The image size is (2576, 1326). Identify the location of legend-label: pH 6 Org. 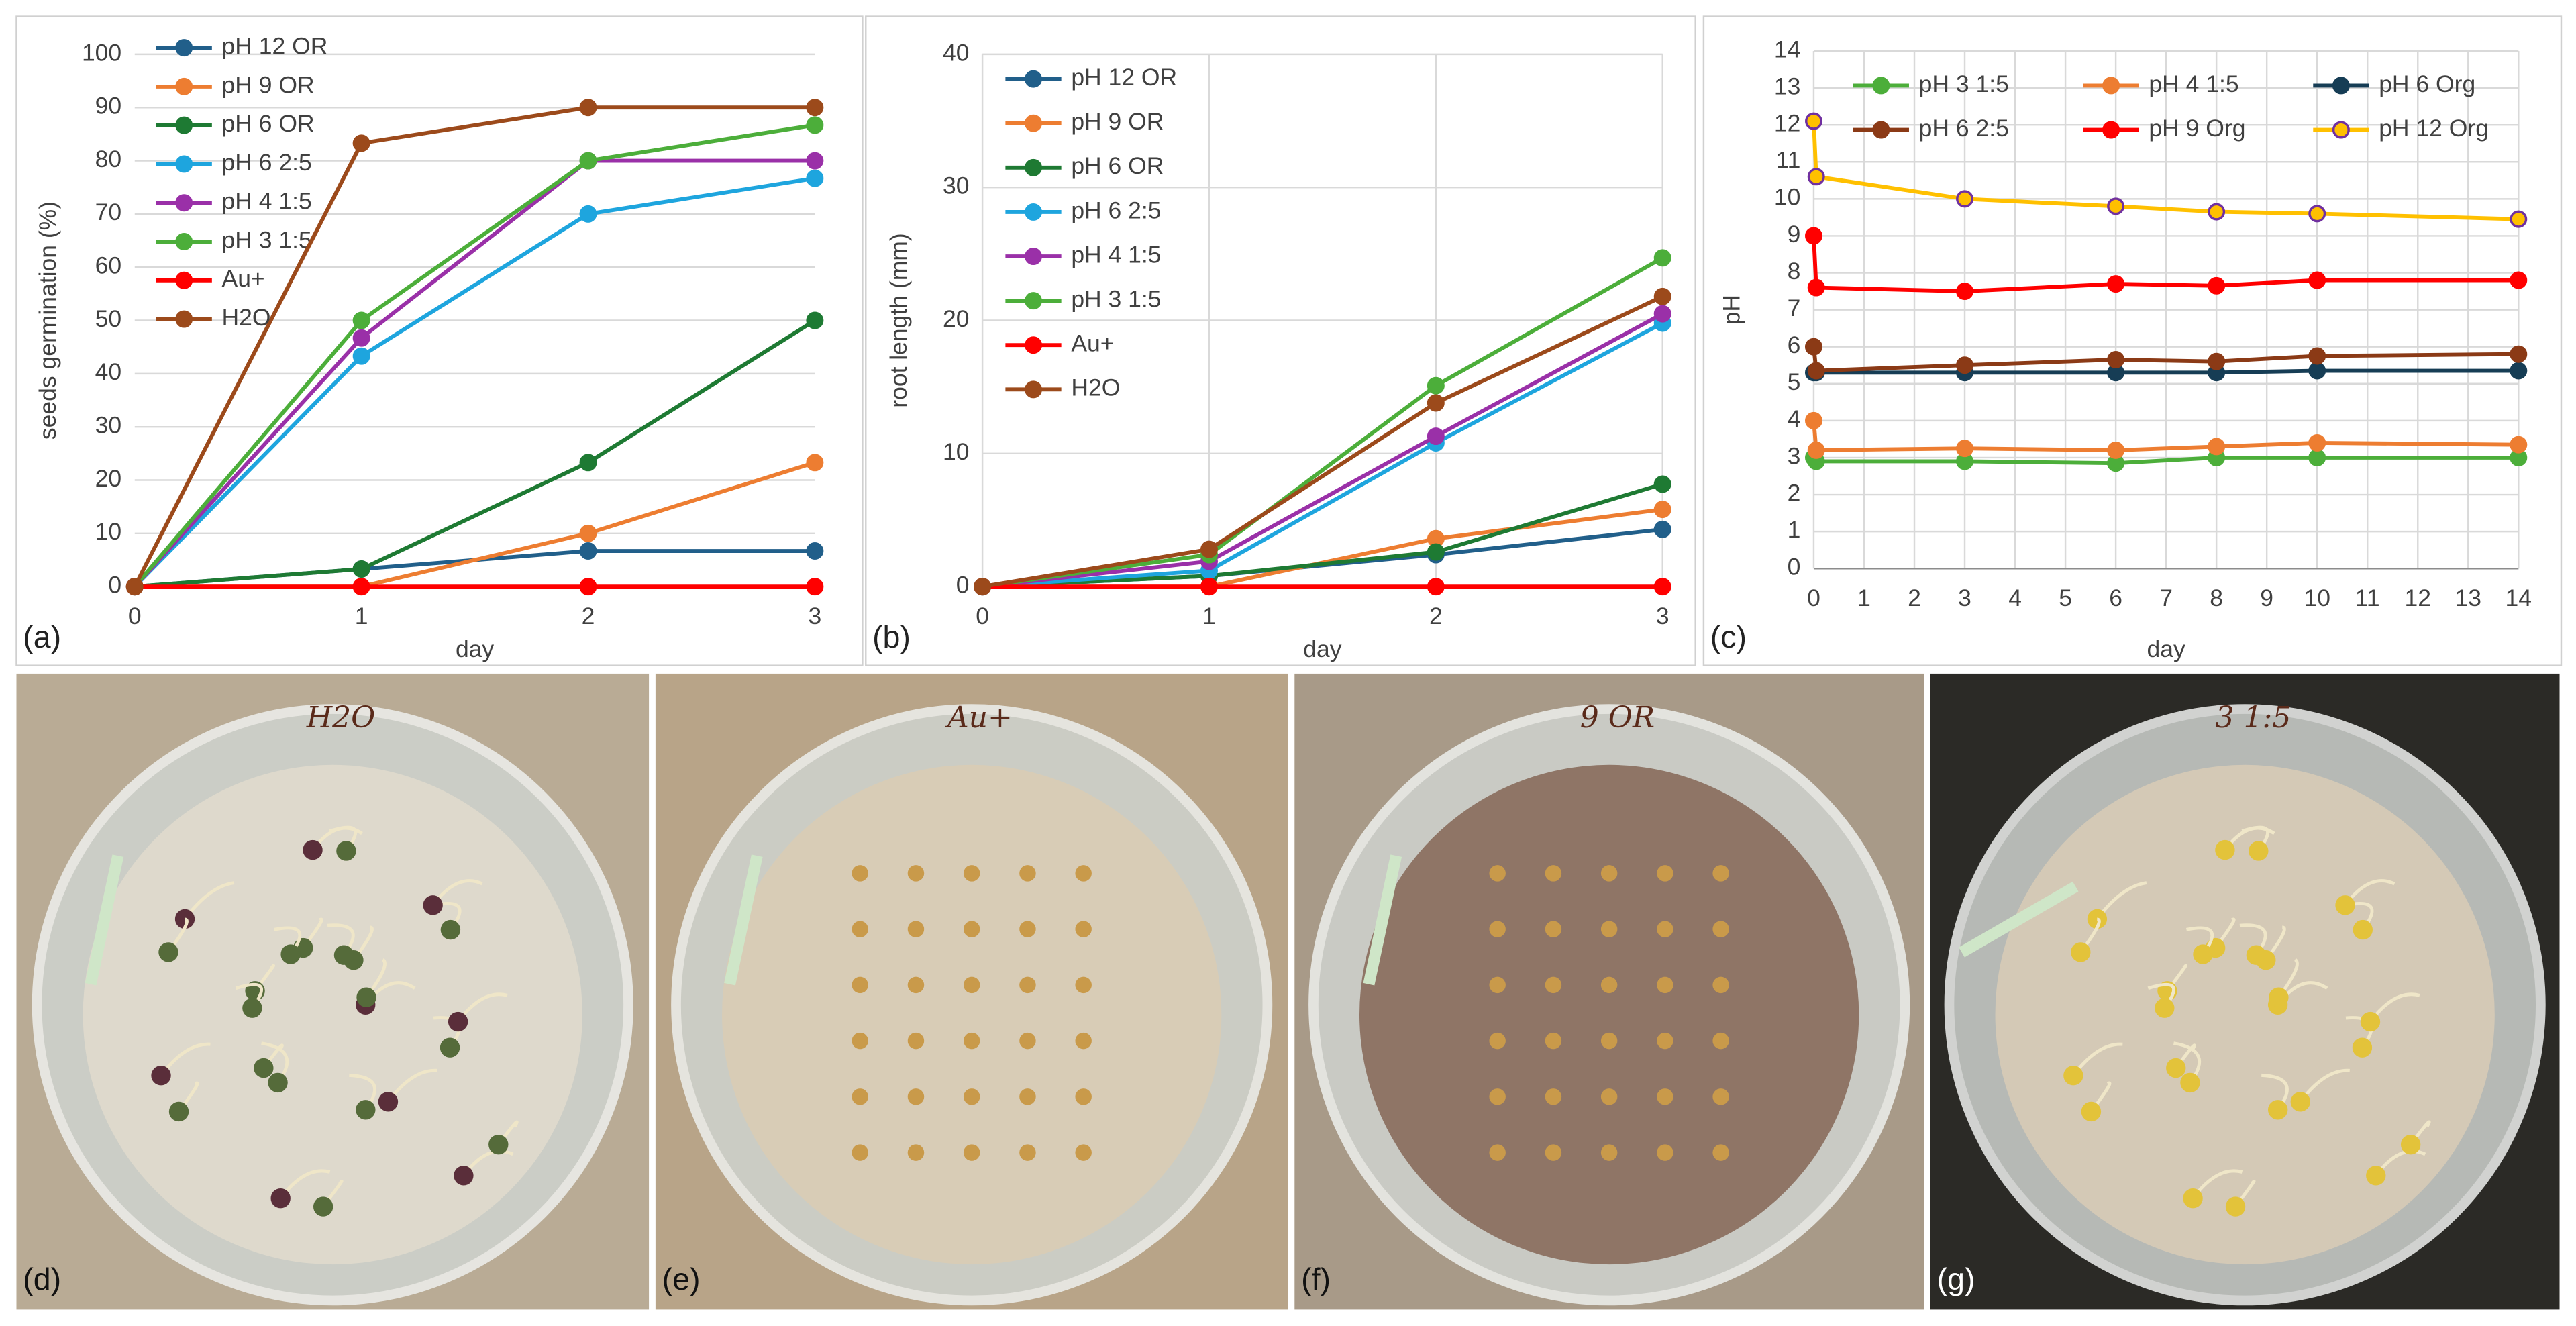
(2427, 83).